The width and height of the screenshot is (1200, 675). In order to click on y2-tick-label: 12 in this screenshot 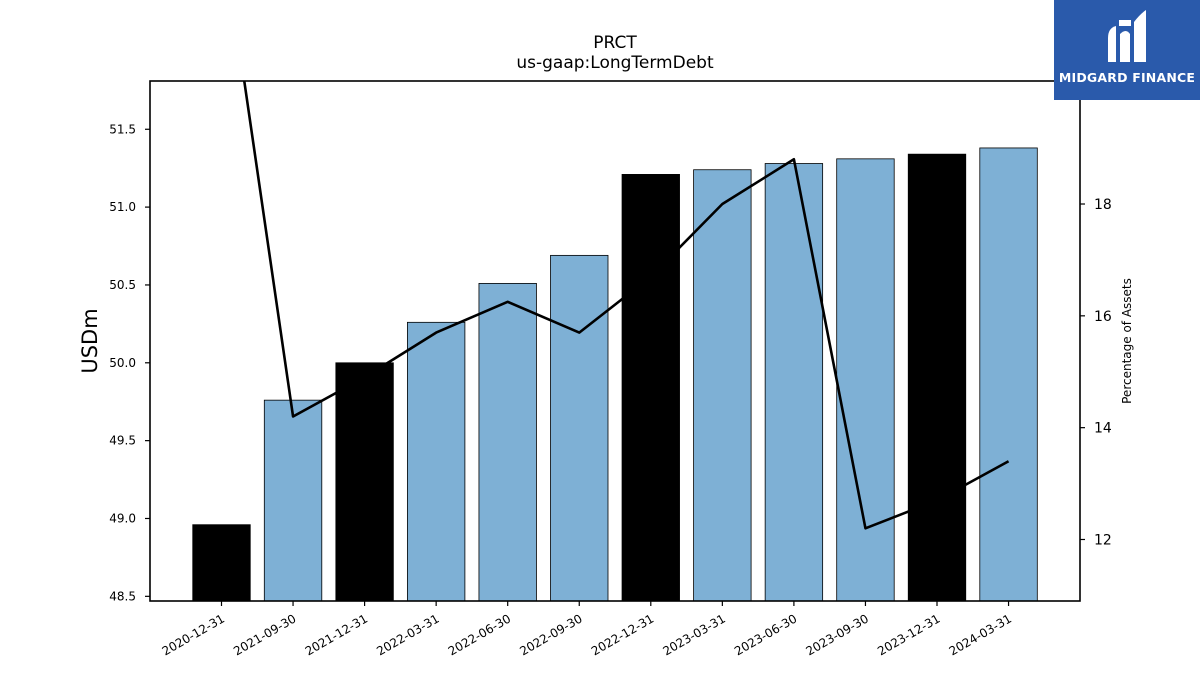, I will do `click(1103, 540)`.